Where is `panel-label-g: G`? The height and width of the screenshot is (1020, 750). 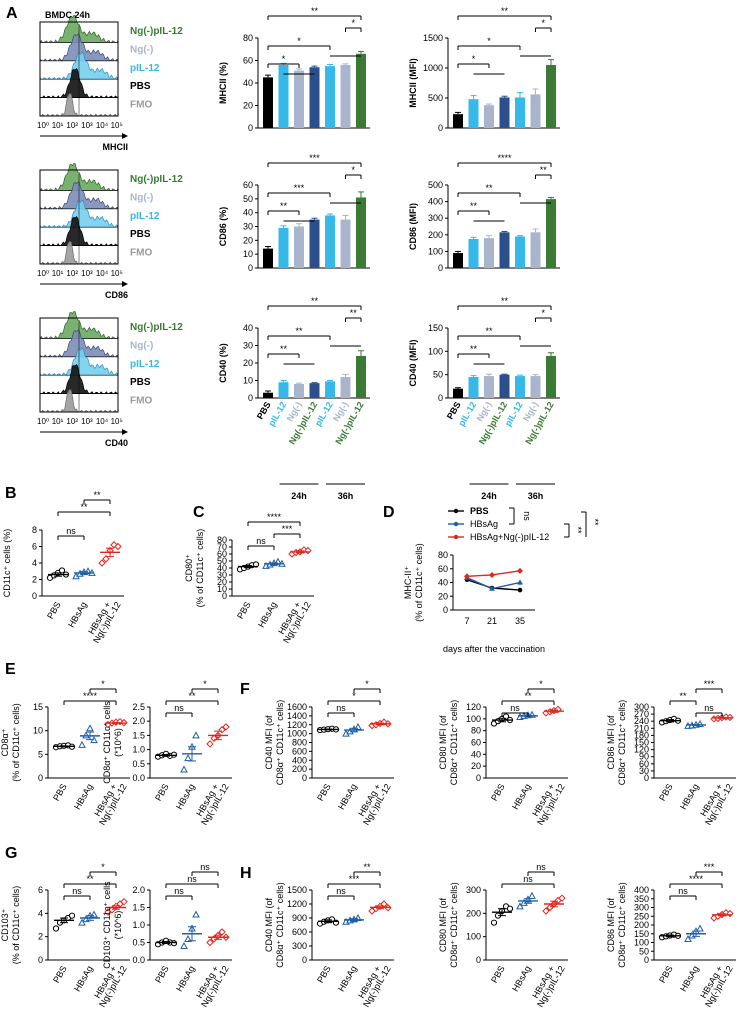
panel-label-g: G is located at coordinates (11, 853).